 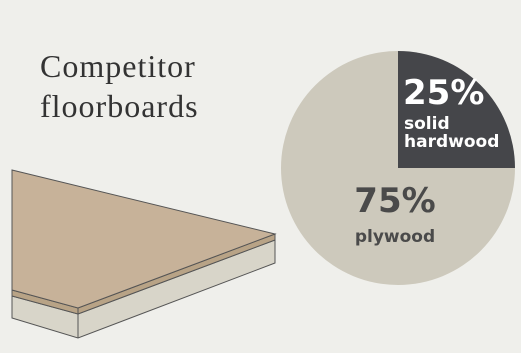 What do you see at coordinates (452, 133) in the screenshot?
I see `category-label: solid hardwood` at bounding box center [452, 133].